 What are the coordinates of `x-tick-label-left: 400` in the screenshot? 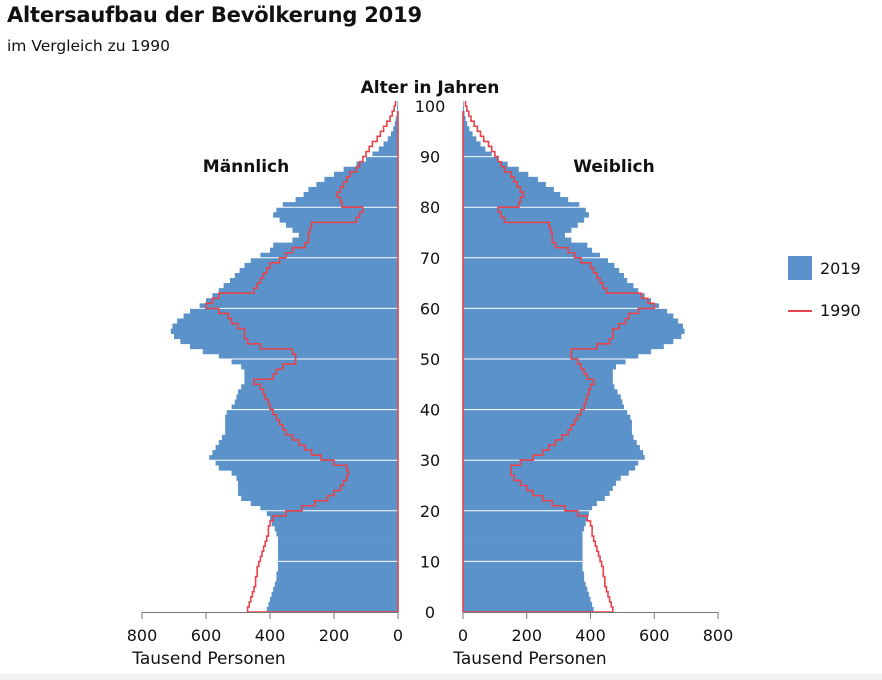 It's located at (270, 635).